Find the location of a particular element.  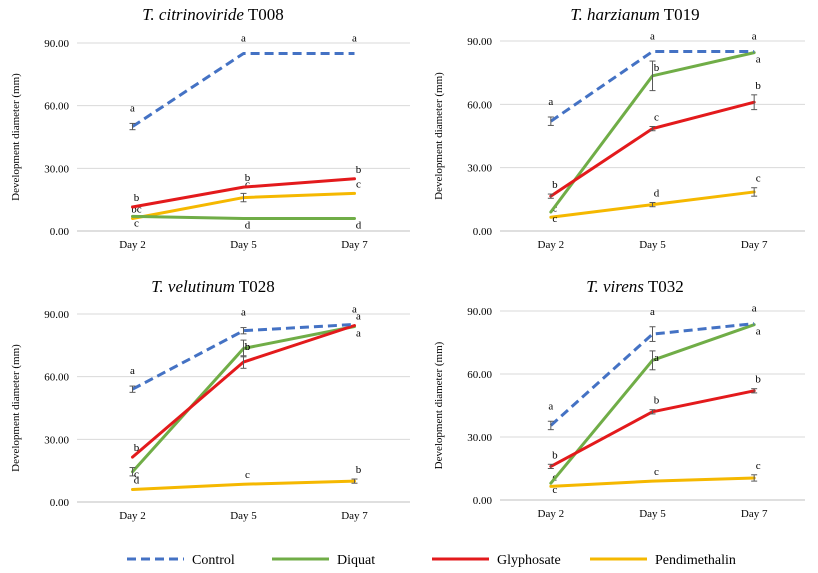

legend-label-pendimethalin: Pendimethalin is located at coordinates (695, 560).